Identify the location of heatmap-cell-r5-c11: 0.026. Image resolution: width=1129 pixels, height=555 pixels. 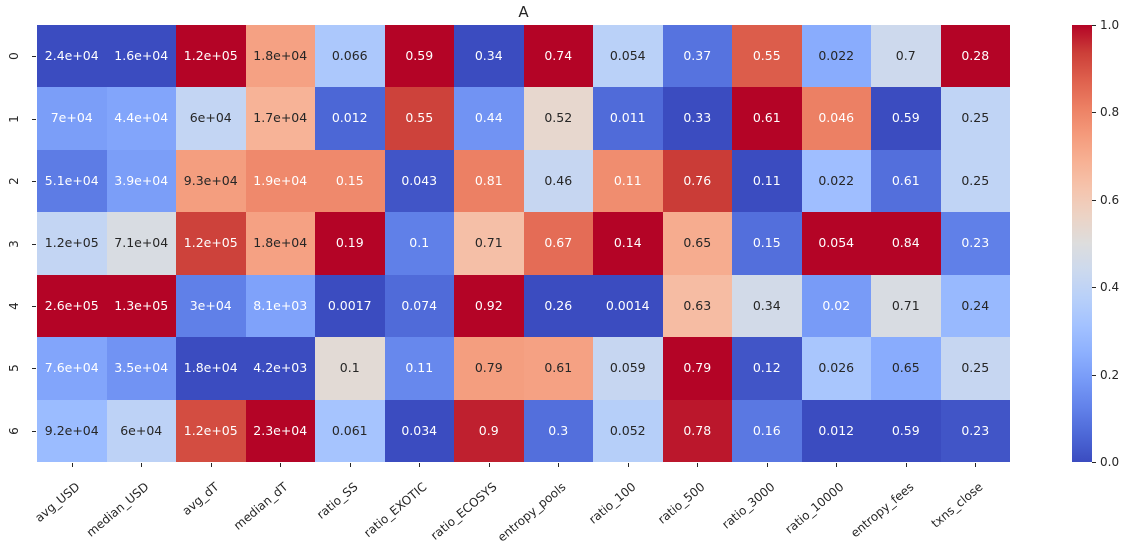
(836, 368).